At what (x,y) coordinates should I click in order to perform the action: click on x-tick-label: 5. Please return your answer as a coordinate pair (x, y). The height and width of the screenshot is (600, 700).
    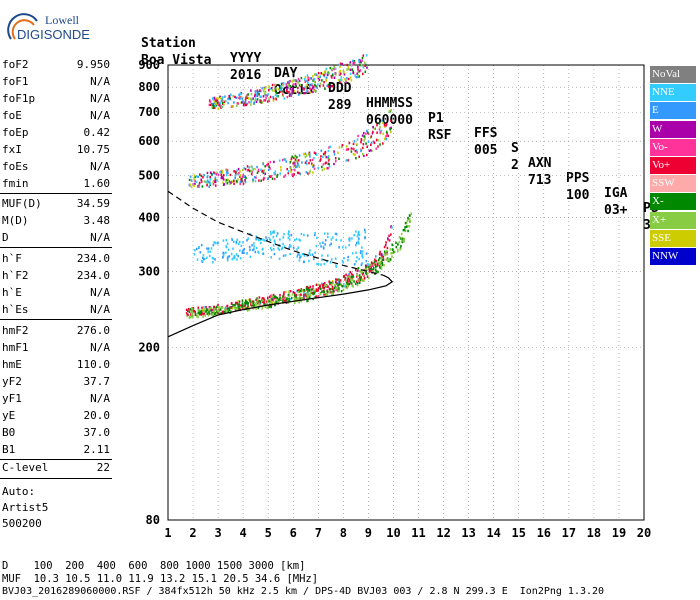
    Looking at the image, I should click on (268, 533).